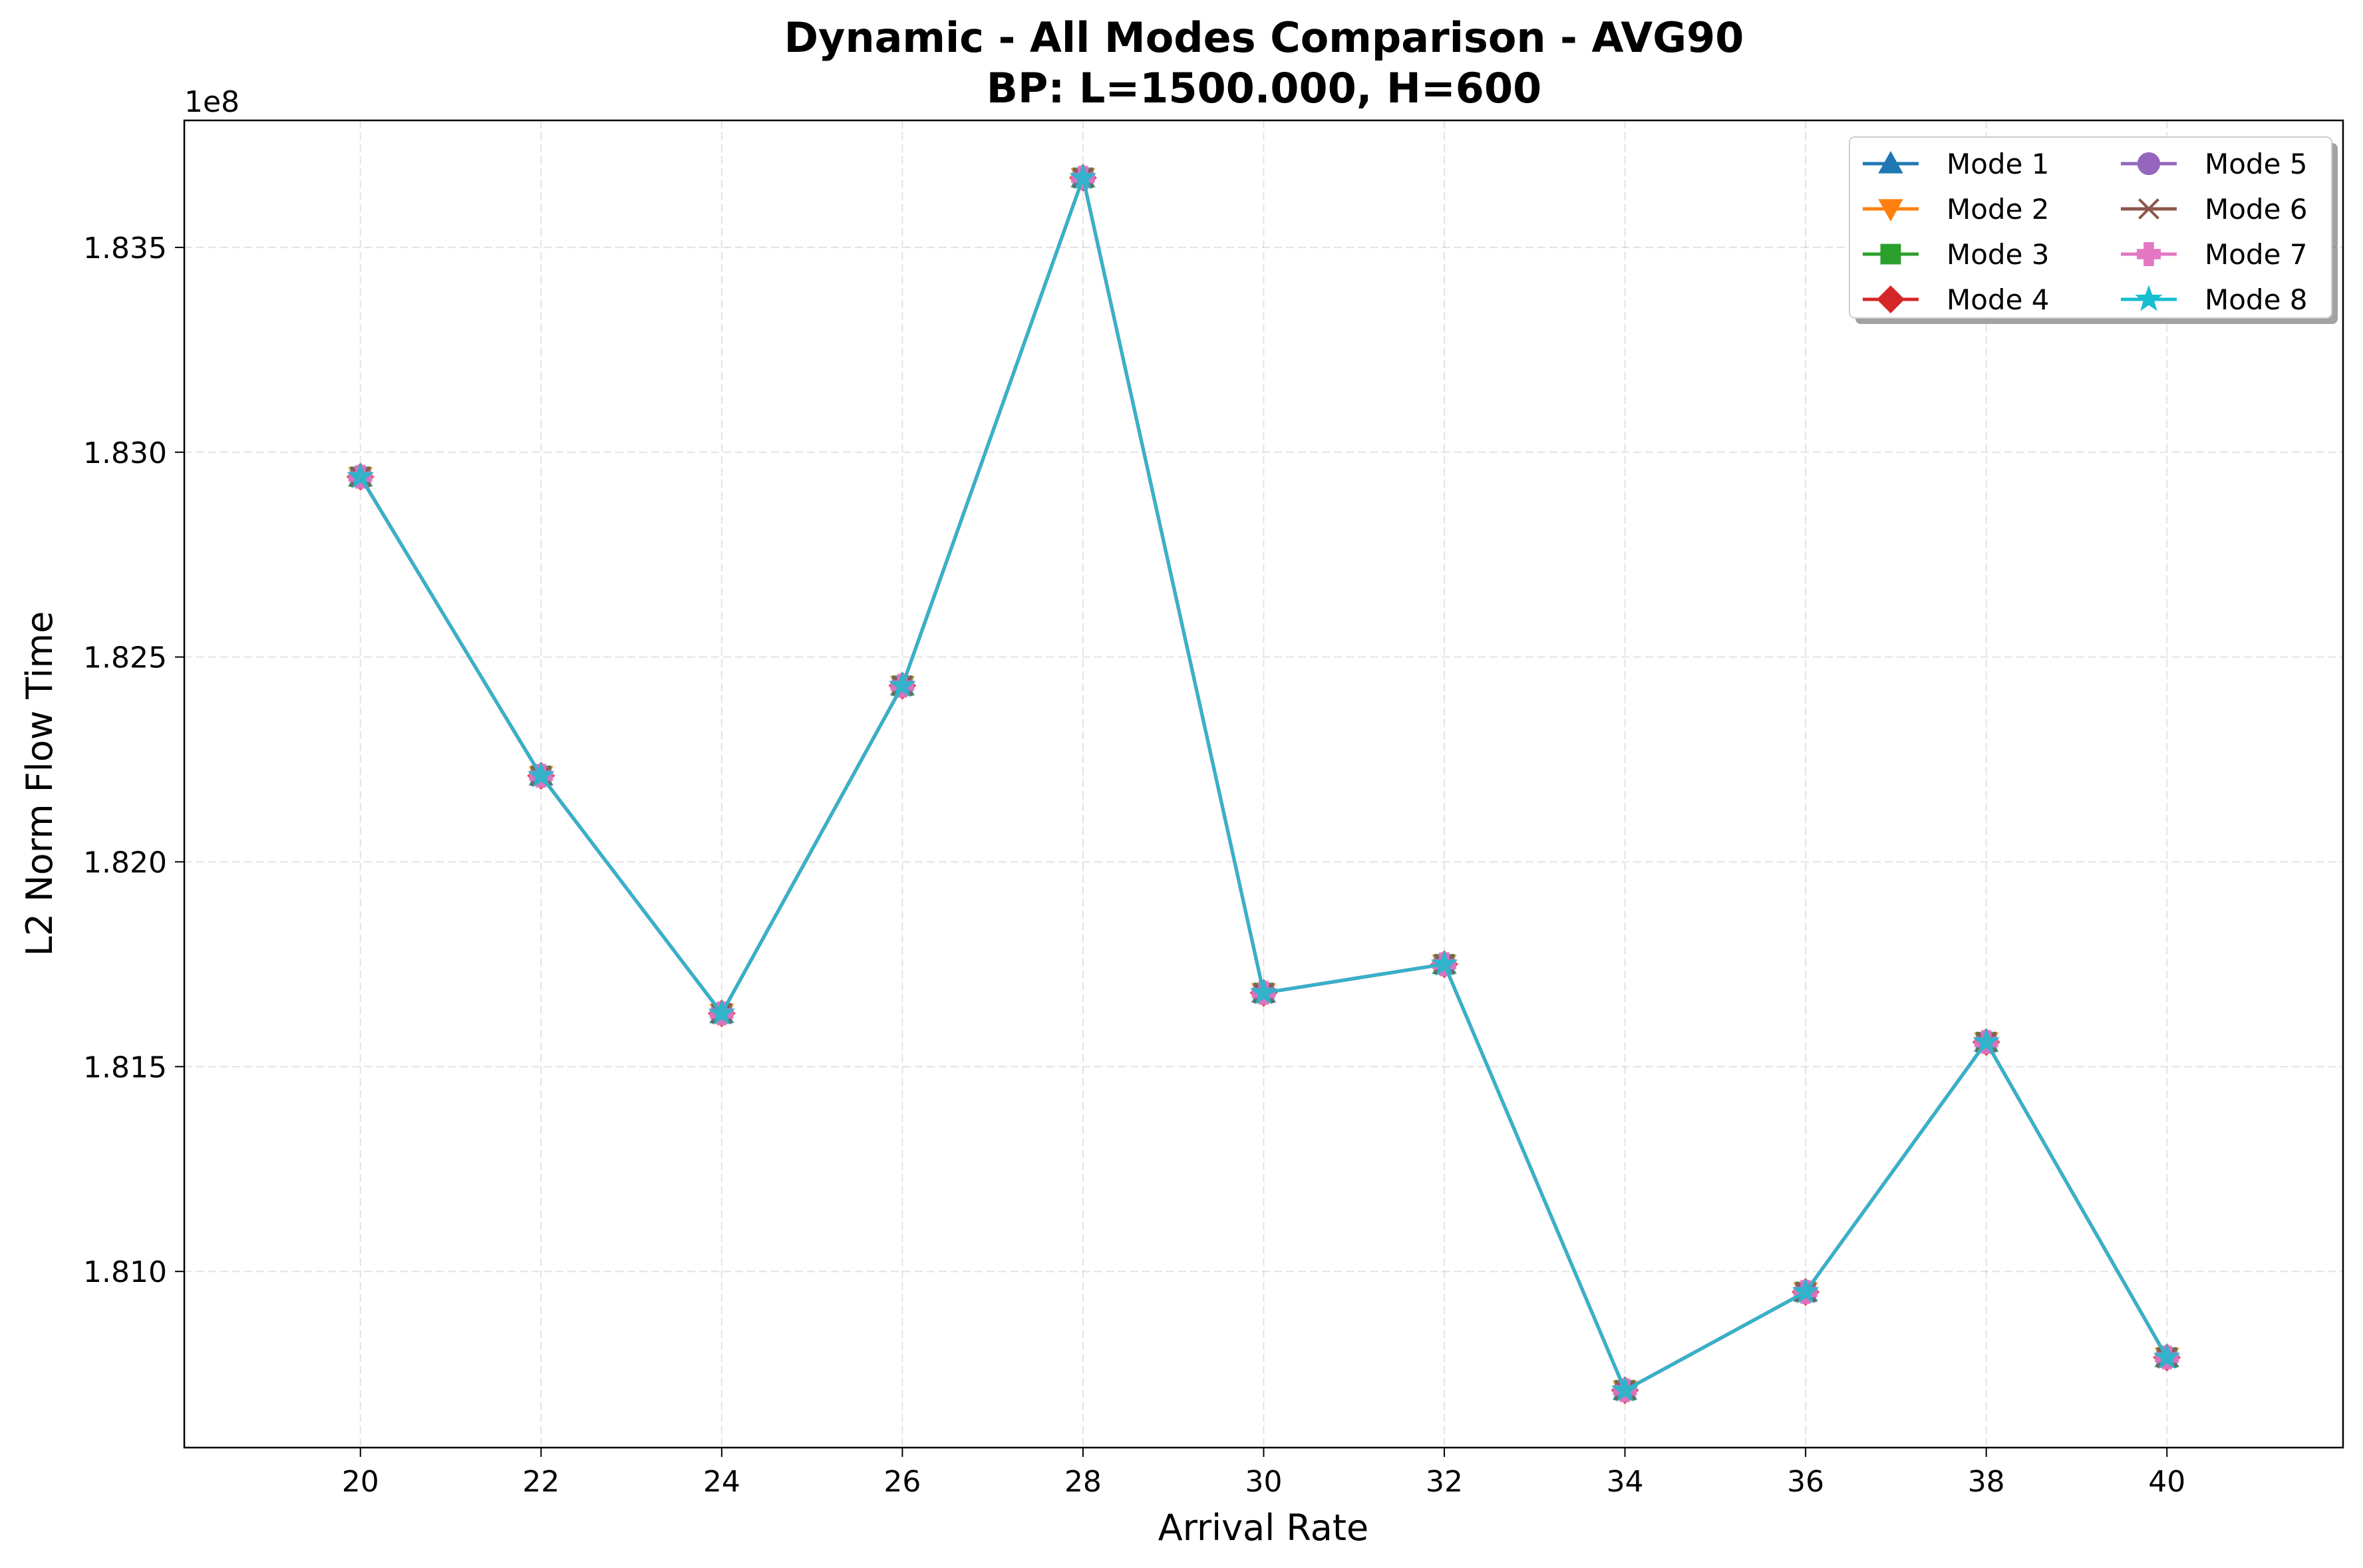 The image size is (2363, 1568). I want to click on legend-entry: Mode 8, so click(2214, 299).